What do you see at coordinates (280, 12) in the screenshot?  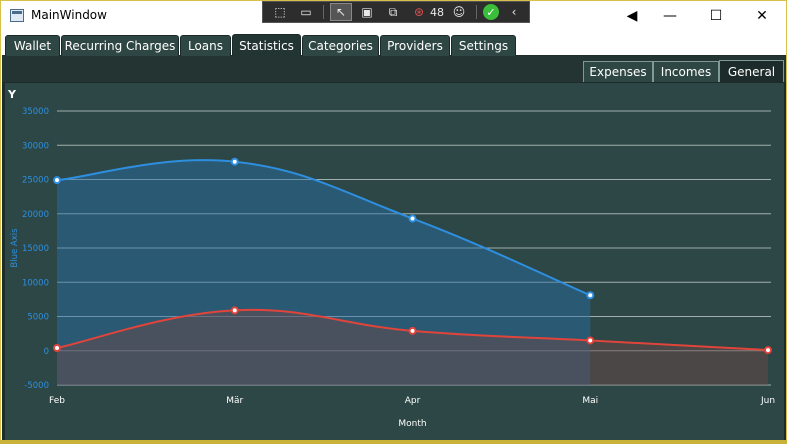 I see `select-element-icon: ⬚` at bounding box center [280, 12].